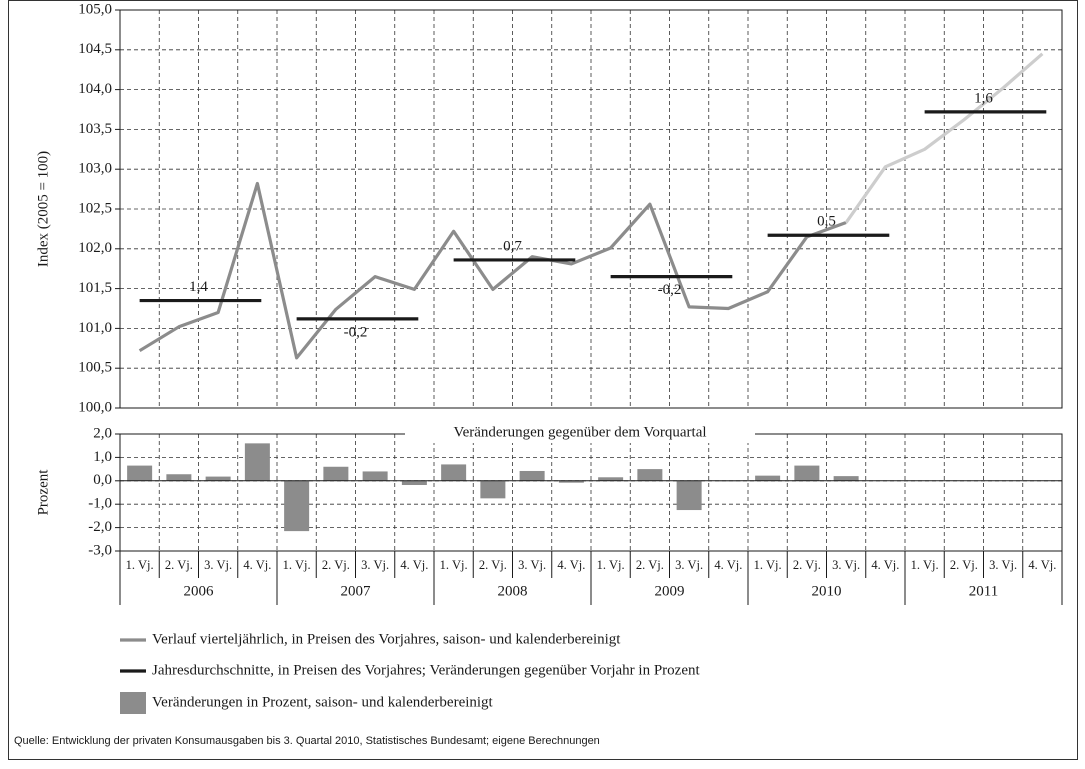  What do you see at coordinates (198, 287) in the screenshot?
I see `annual-label: 1,4` at bounding box center [198, 287].